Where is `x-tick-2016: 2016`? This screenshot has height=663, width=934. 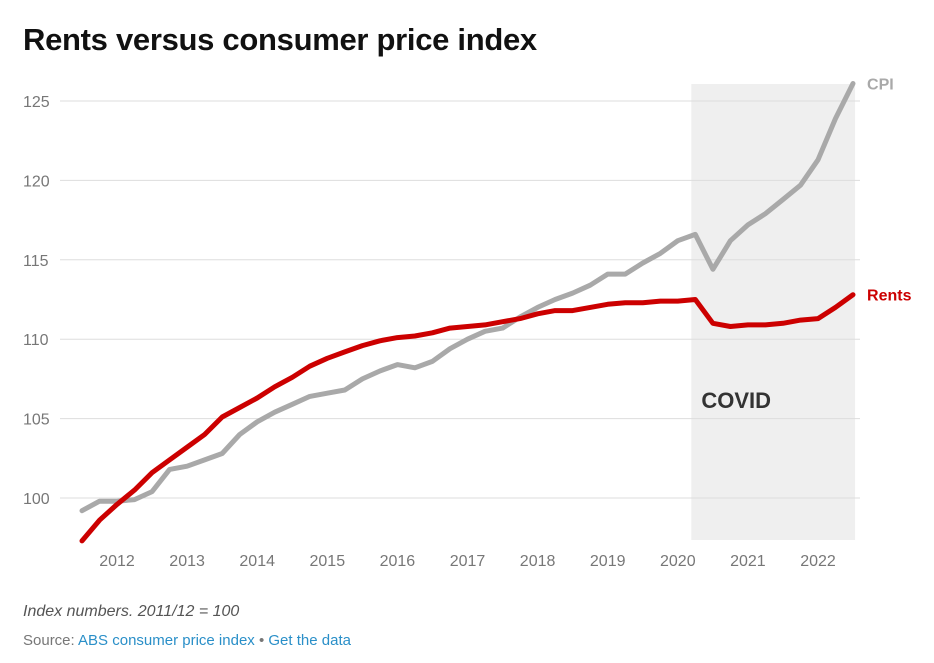 x-tick-2016: 2016 is located at coordinates (398, 561).